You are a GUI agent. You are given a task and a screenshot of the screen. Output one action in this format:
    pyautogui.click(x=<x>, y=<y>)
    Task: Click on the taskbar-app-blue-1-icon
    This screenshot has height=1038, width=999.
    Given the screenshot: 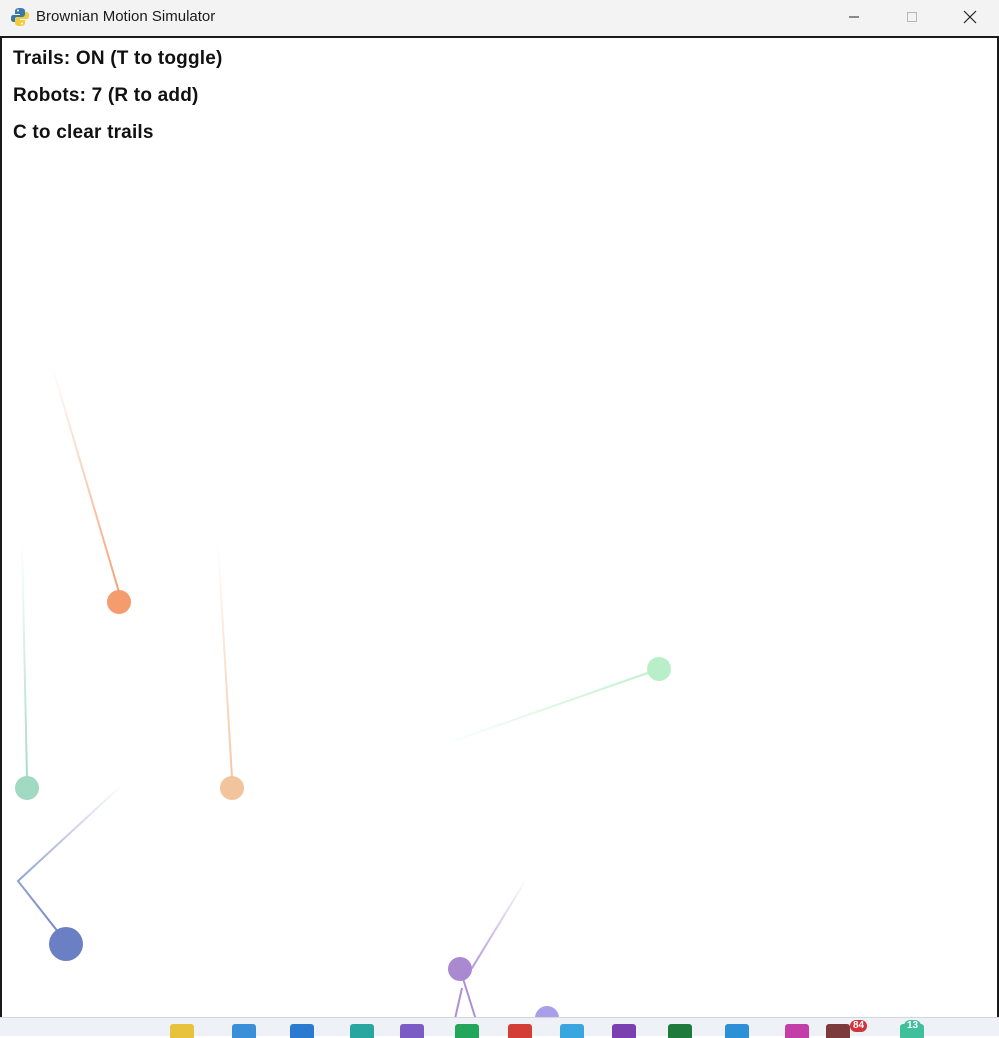 What is the action you would take?
    pyautogui.click(x=244, y=1031)
    